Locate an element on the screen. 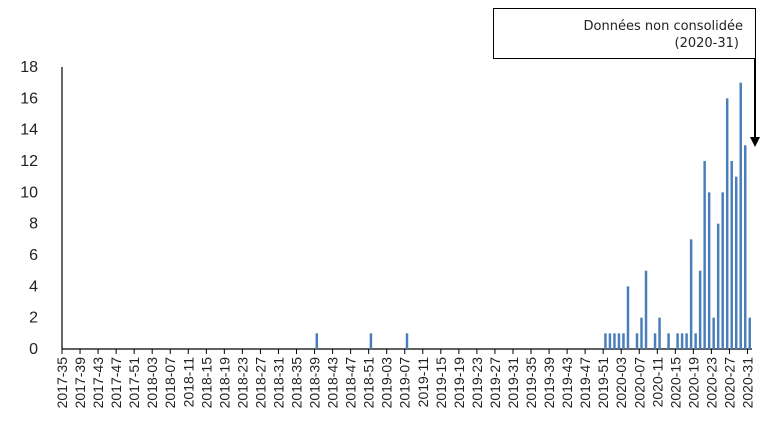 This screenshot has width=760, height=426. x-tick-label: 2020-31 is located at coordinates (747, 383).